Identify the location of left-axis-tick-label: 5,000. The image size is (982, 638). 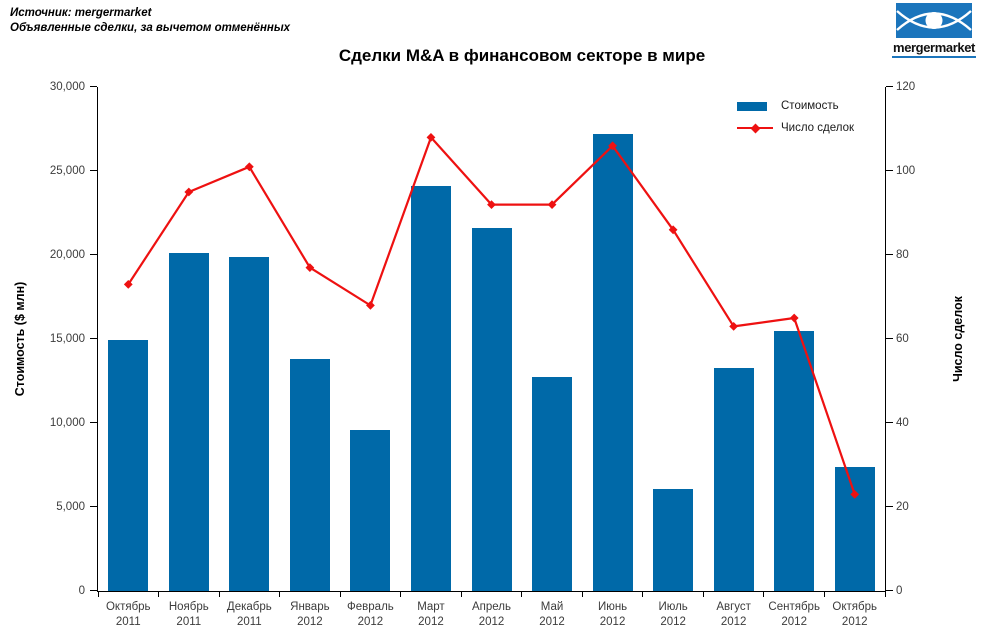
(70, 507).